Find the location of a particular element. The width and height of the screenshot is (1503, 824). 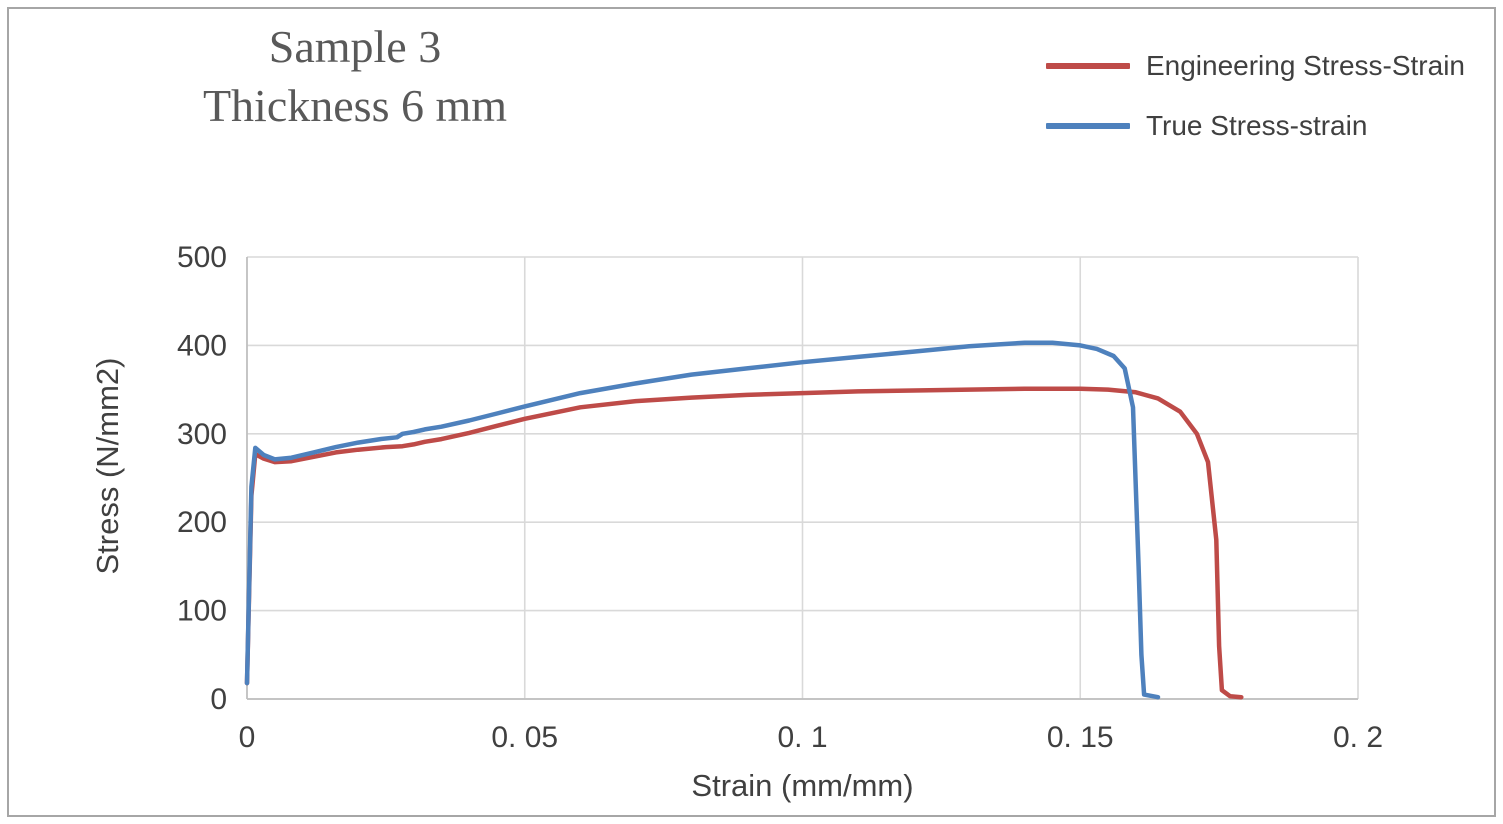

x-tick-label-0: 0 is located at coordinates (247, 737).